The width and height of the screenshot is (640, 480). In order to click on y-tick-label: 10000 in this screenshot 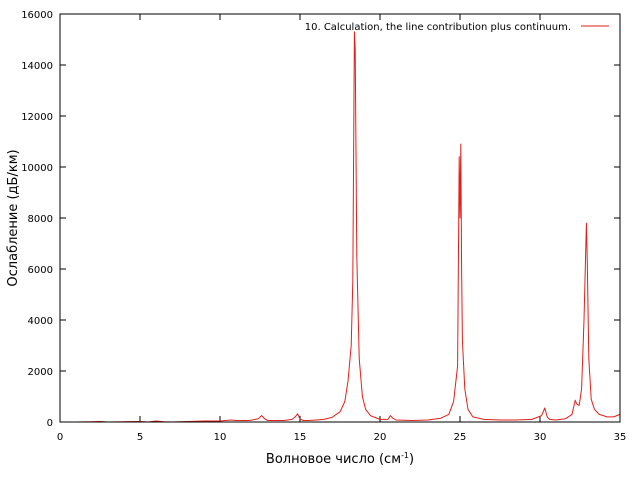, I will do `click(37, 168)`.